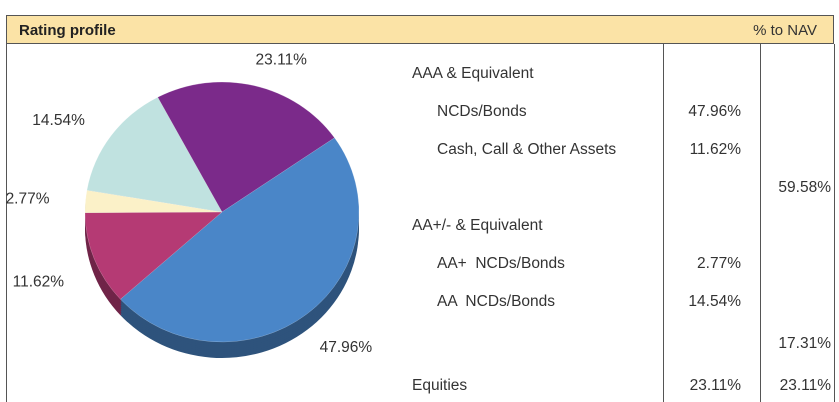 The width and height of the screenshot is (839, 402). I want to click on slice-label: 23.11%, so click(282, 59).